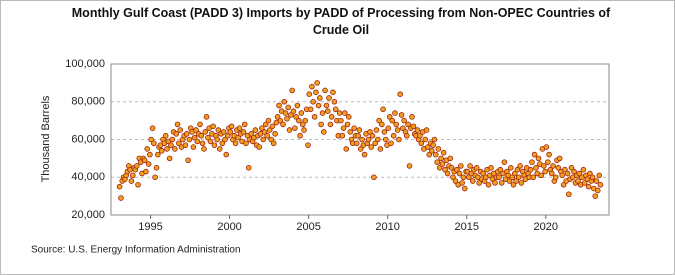  Describe the element at coordinates (466, 227) in the screenshot. I see `x-tick-label: 2015` at that location.